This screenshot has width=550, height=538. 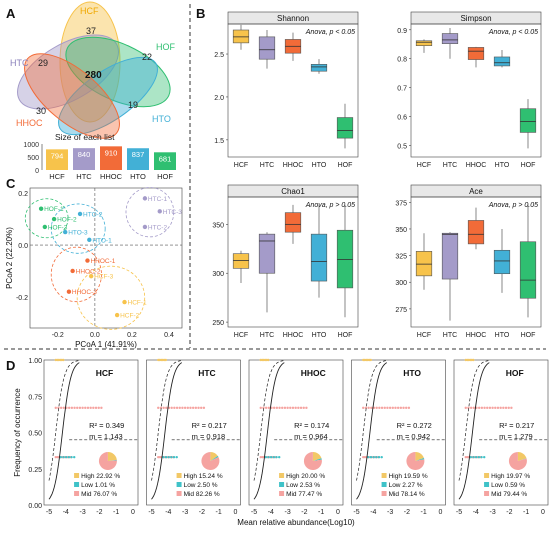 I want to click on neutral-legend-label: Mid 79.44 %, so click(x=509, y=494).